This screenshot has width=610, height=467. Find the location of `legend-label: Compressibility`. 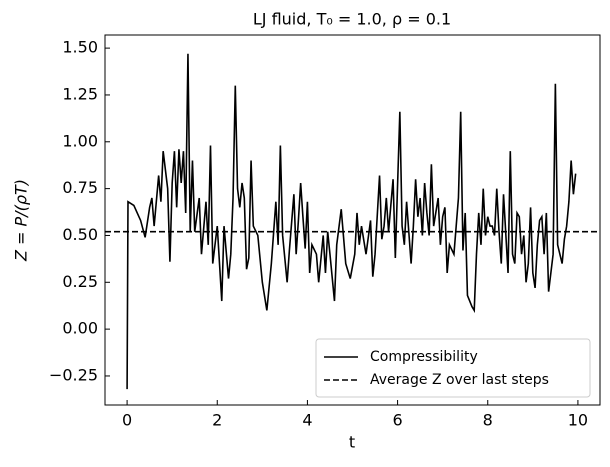

legend-label: Compressibility is located at coordinates (424, 357).